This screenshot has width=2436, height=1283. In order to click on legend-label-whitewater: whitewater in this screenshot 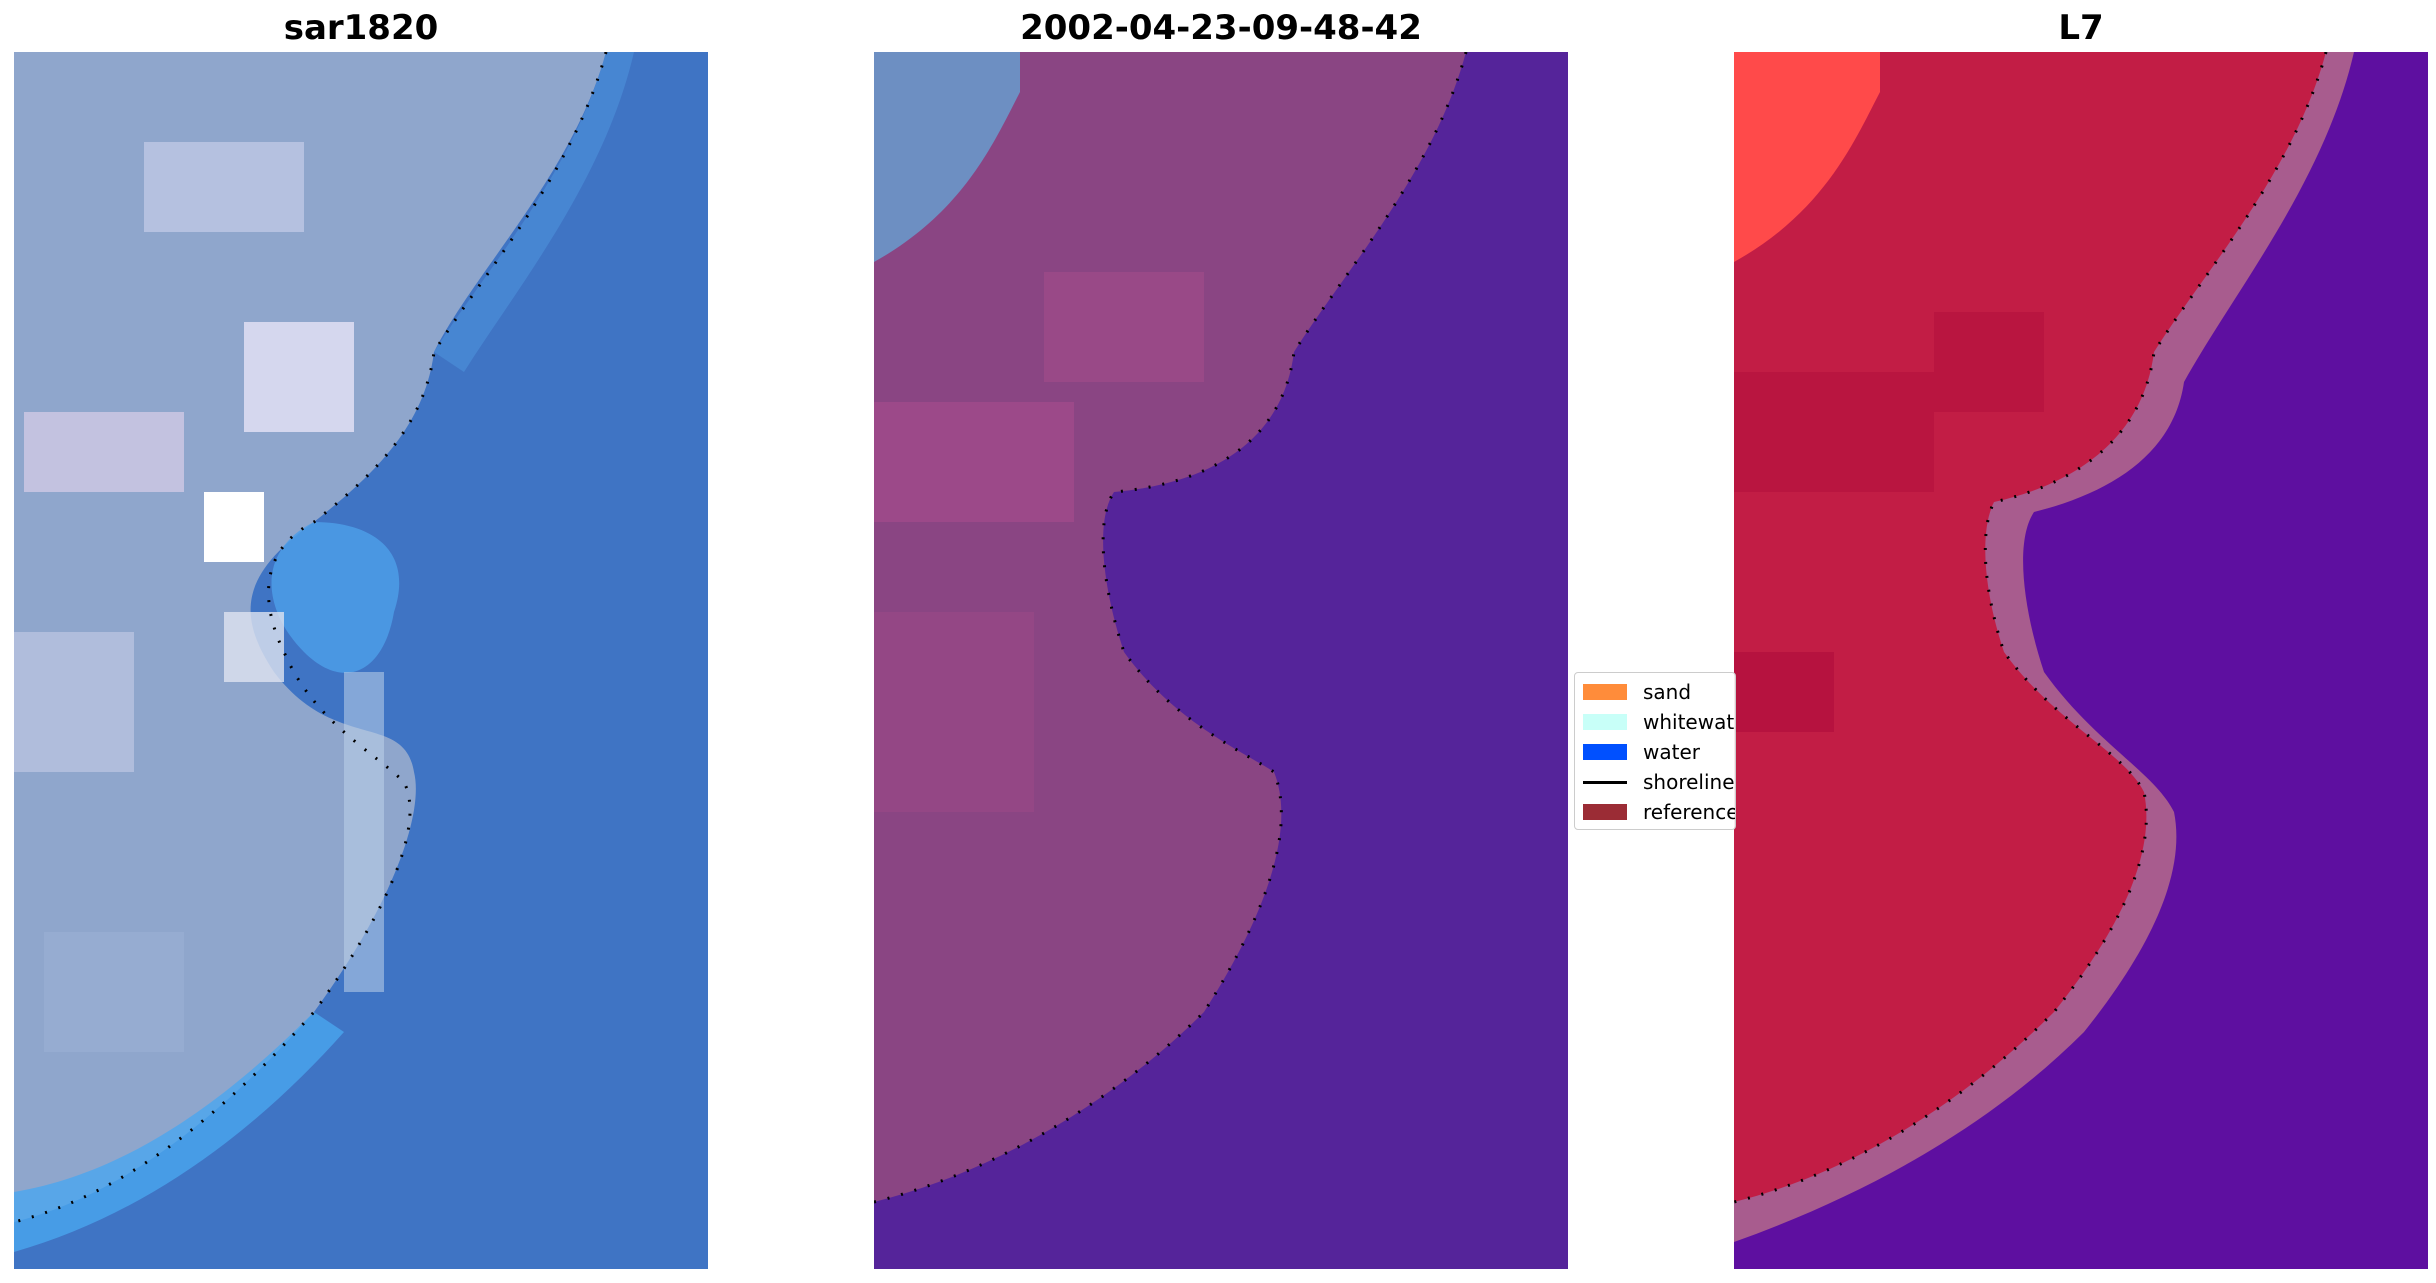, I will do `click(1689, 722)`.